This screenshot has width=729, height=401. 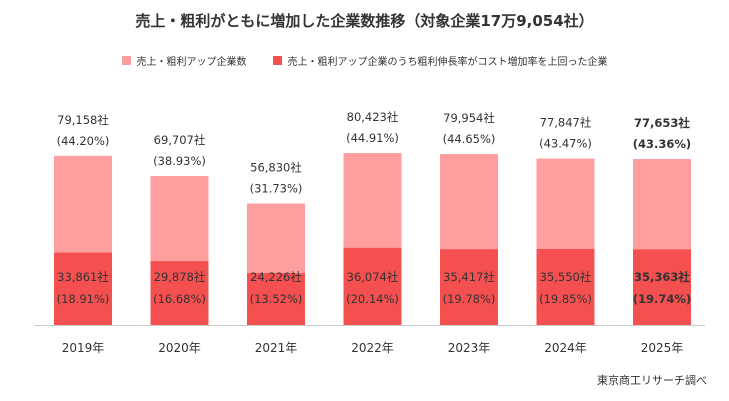 What do you see at coordinates (652, 380) in the screenshot?
I see `source-note: 東京商工リサーチ調べ` at bounding box center [652, 380].